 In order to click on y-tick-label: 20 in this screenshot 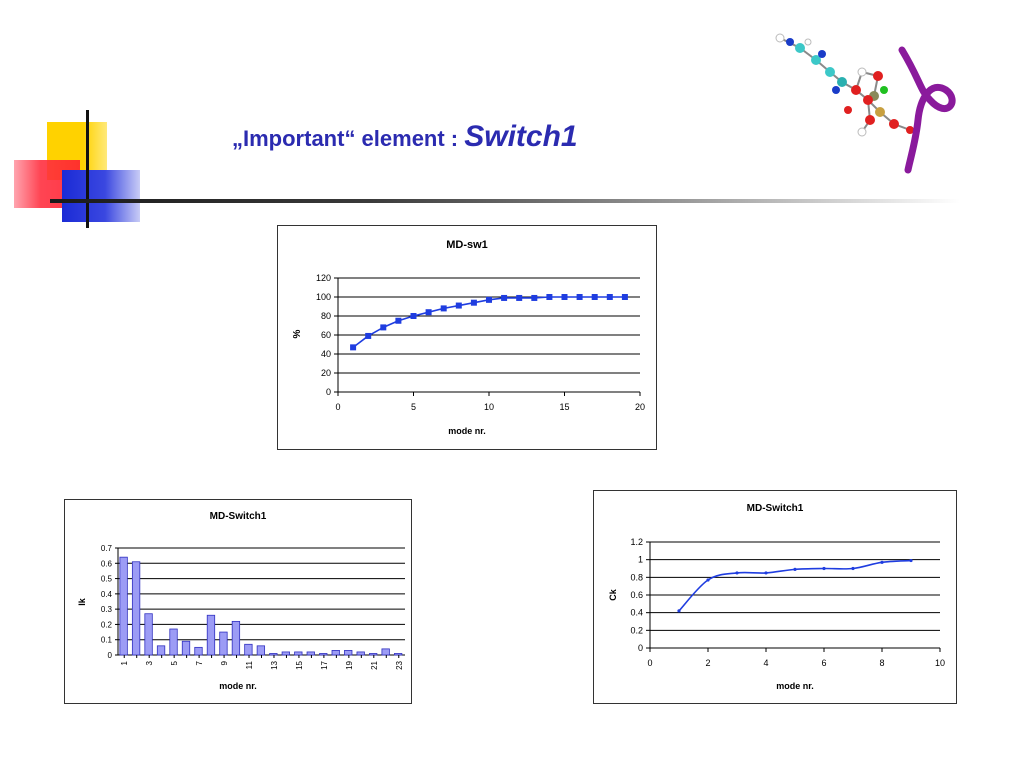, I will do `click(326, 373)`.